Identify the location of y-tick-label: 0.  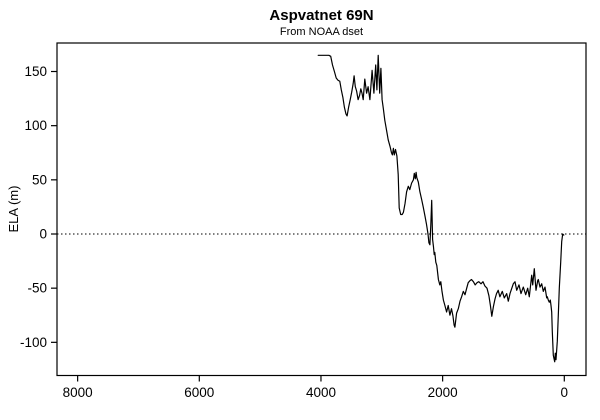
(43, 234).